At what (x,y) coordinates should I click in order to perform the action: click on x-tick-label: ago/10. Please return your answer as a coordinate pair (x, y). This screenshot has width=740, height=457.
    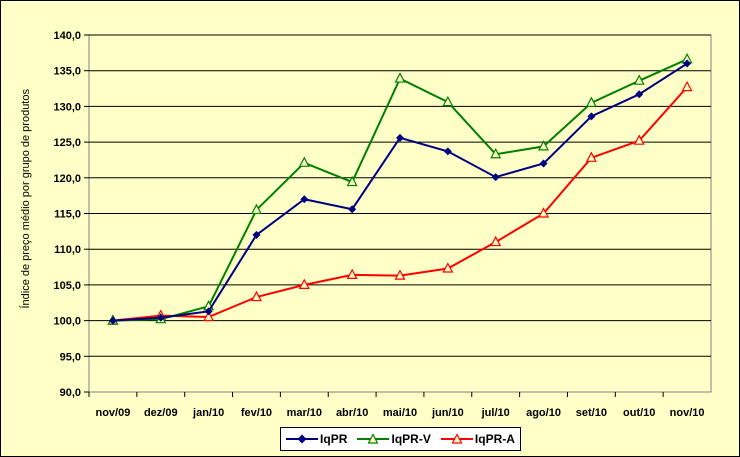
    Looking at the image, I should click on (543, 413).